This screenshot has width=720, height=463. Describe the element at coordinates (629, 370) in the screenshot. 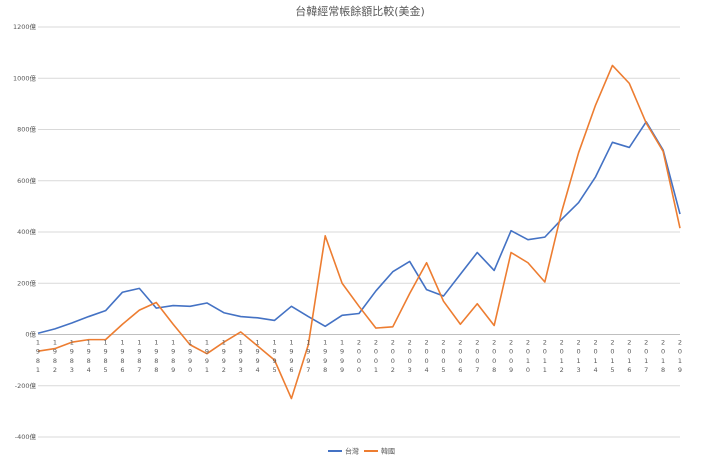

I see `x-tick-char: 6` at that location.